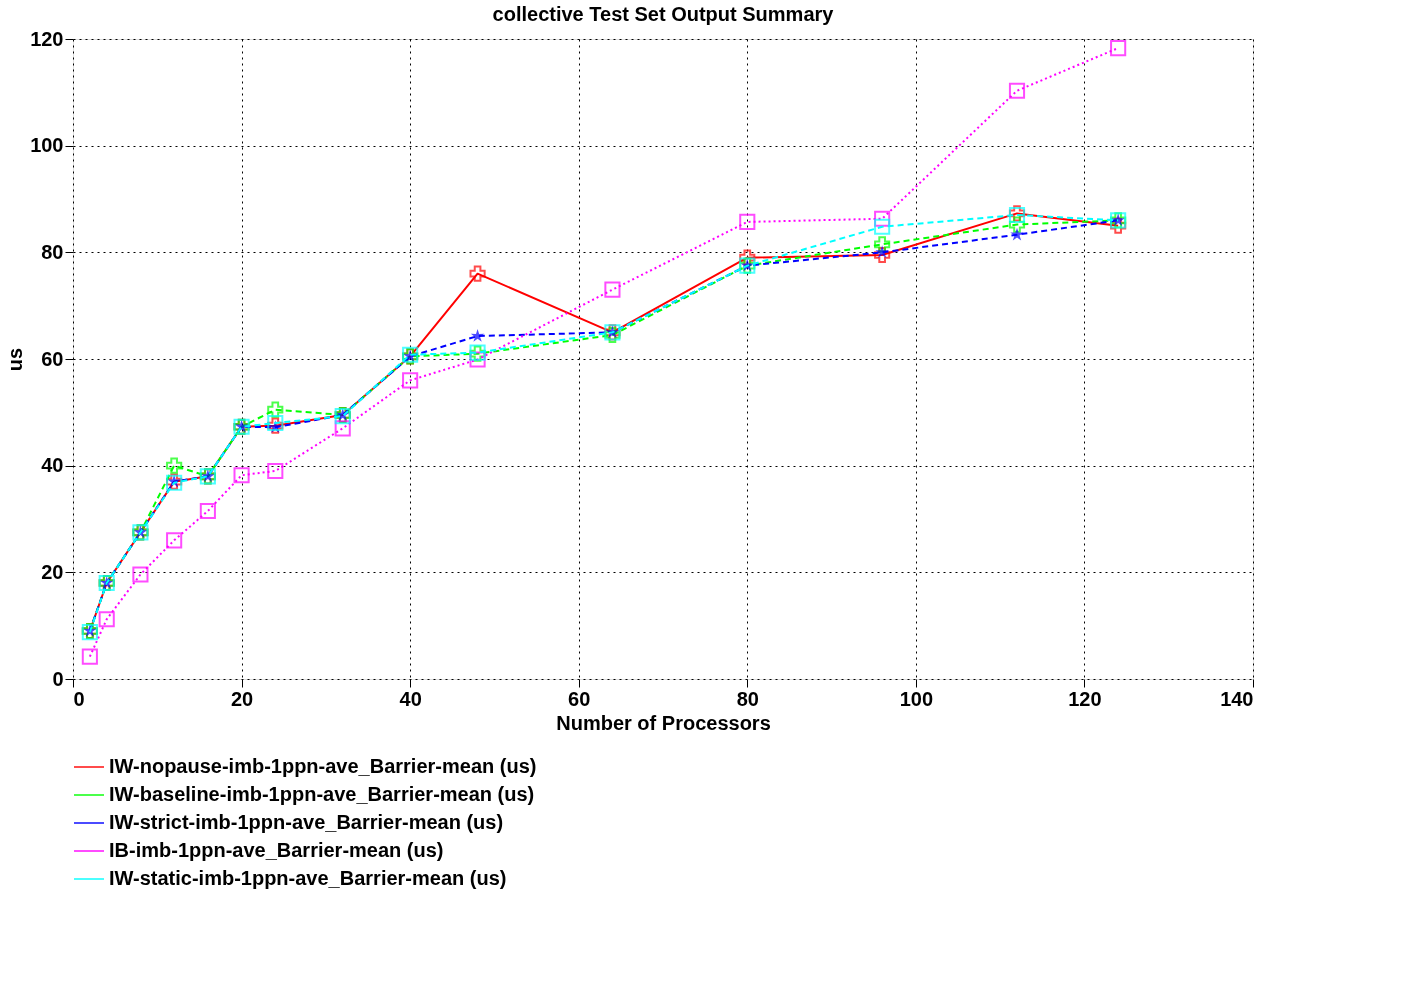 The height and width of the screenshot is (990, 1416). What do you see at coordinates (1085, 698) in the screenshot?
I see `x-tick-label: 120` at bounding box center [1085, 698].